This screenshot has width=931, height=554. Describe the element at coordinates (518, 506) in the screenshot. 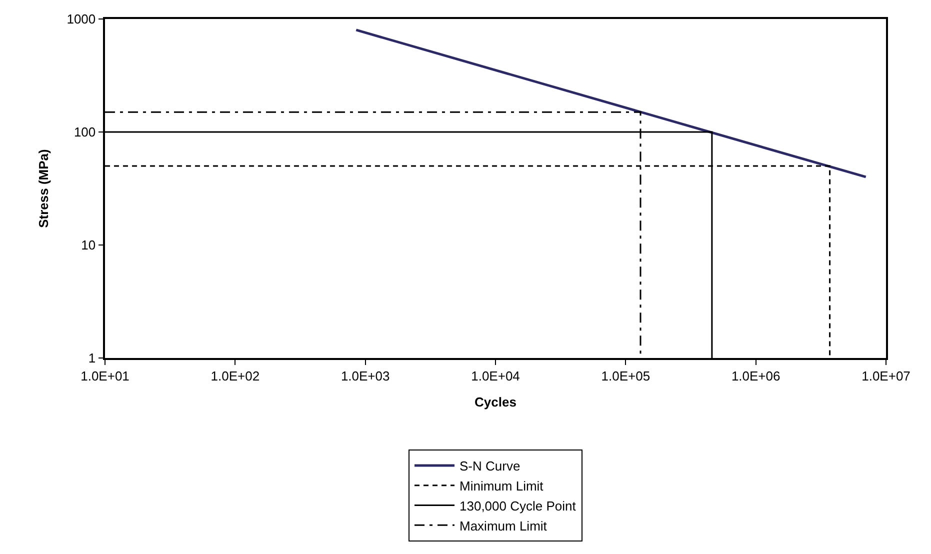

I see `legend-label: 130,000 Cycle Point` at that location.